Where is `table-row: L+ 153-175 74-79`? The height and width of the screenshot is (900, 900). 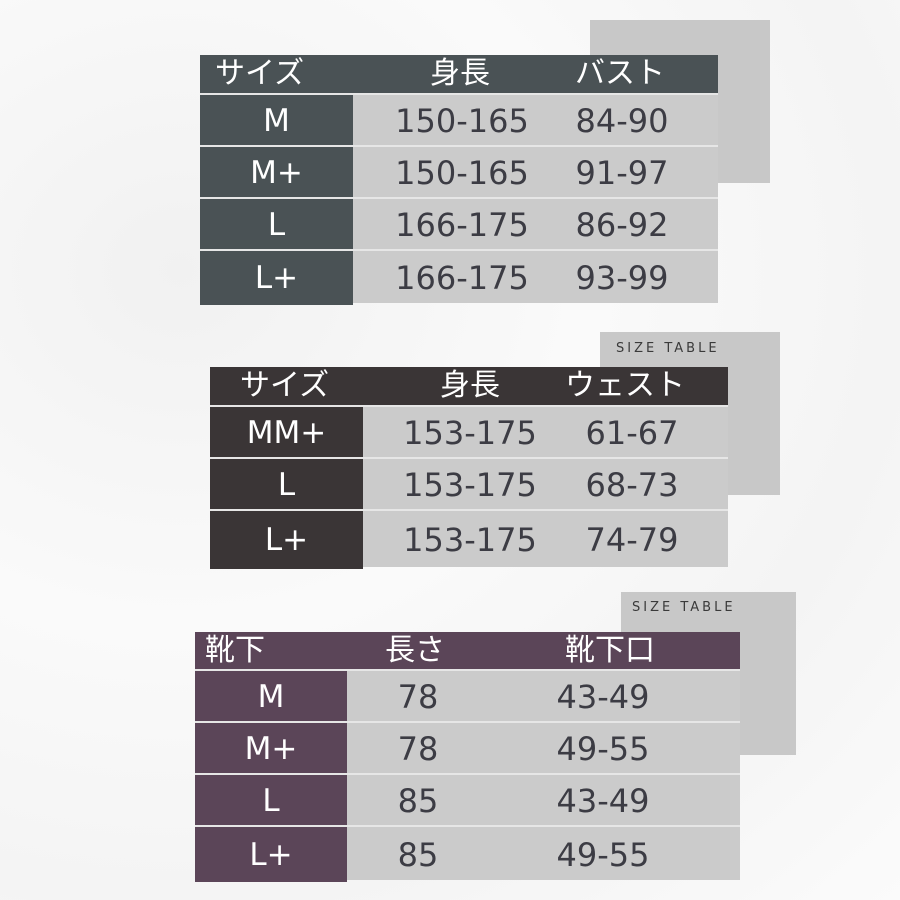
table-row: L+ 153-175 74-79 is located at coordinates (469, 539).